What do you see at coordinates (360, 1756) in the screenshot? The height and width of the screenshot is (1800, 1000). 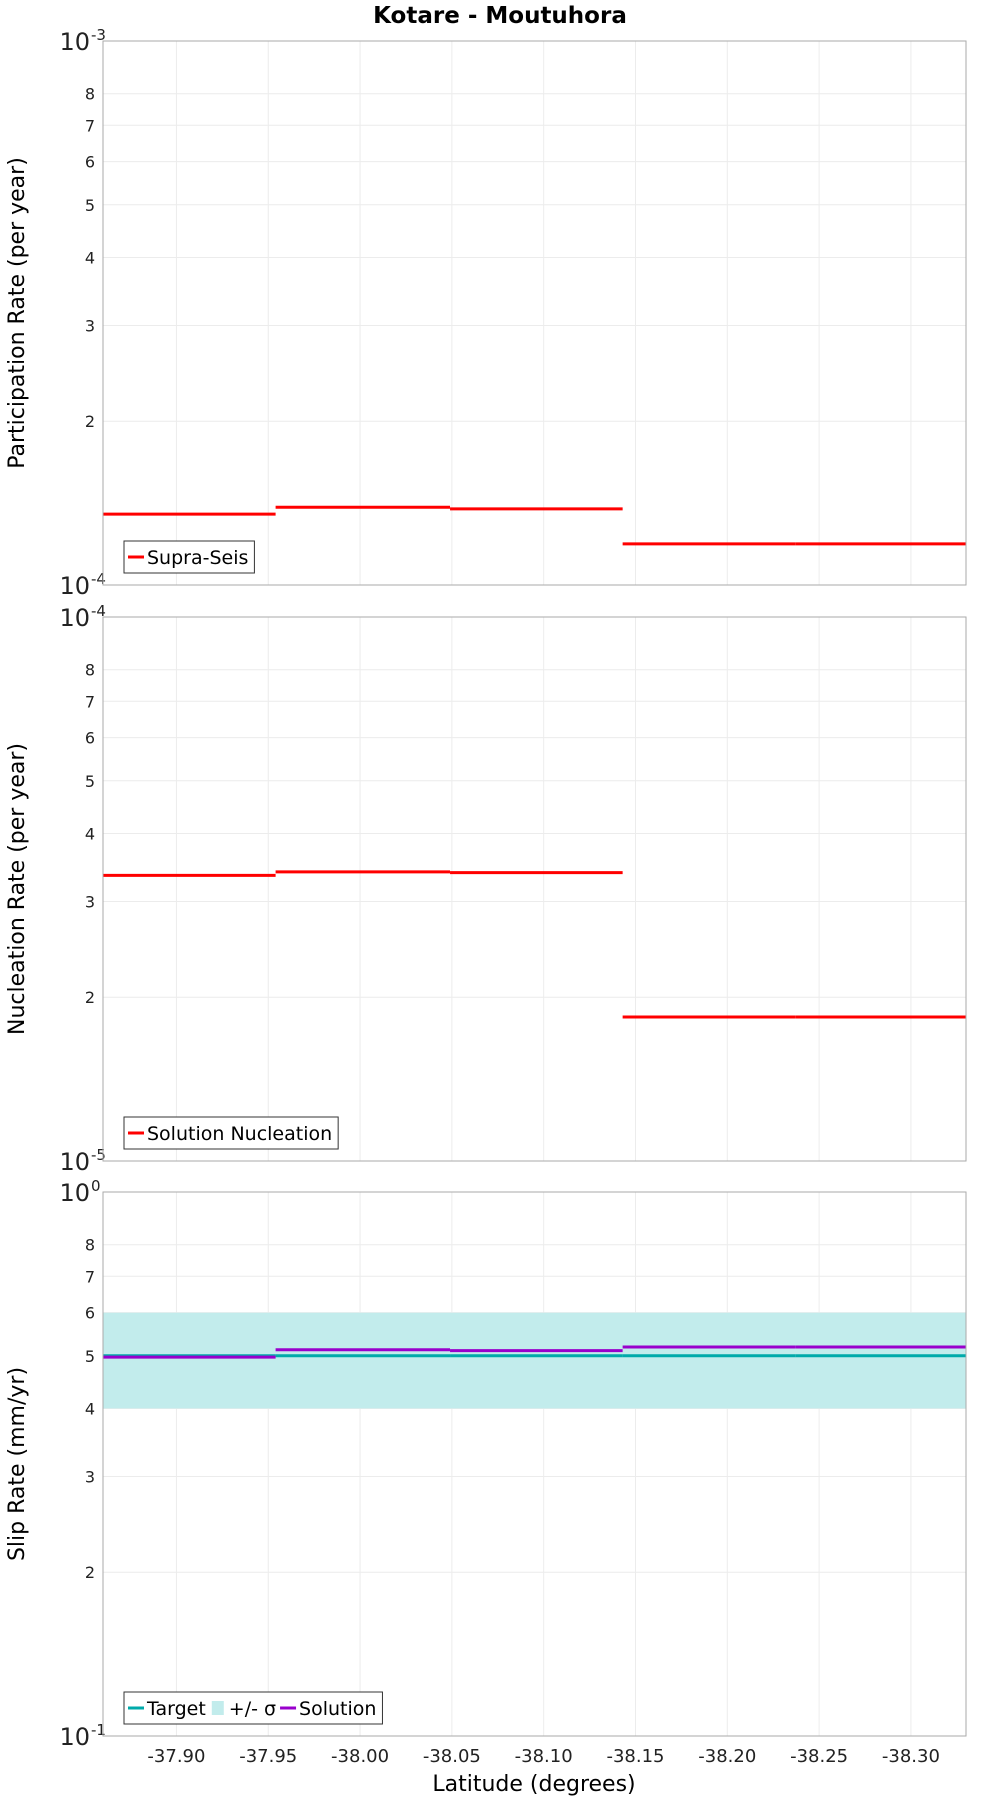 I see `x-tick-label: -38.00` at bounding box center [360, 1756].